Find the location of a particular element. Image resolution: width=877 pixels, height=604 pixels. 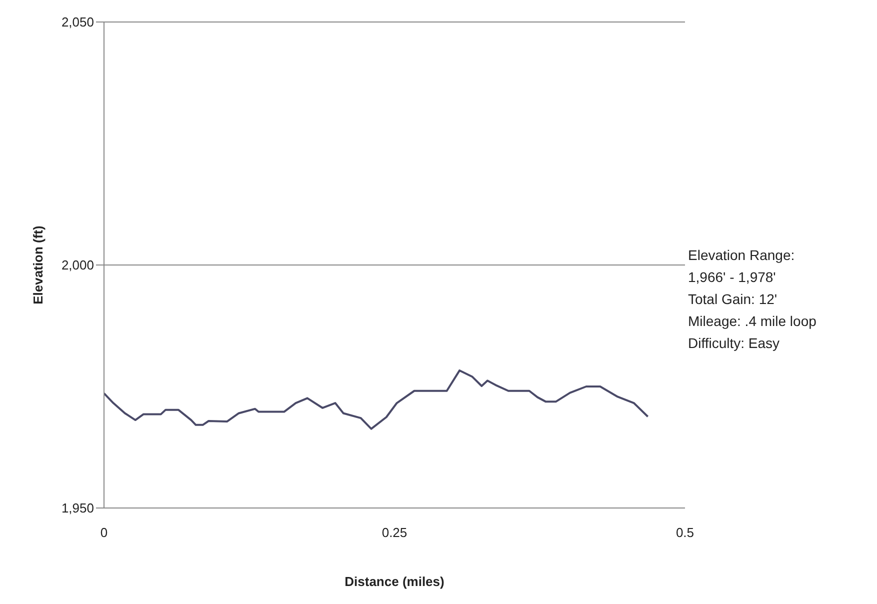

text: 1,966' - 1,978' is located at coordinates (732, 277).